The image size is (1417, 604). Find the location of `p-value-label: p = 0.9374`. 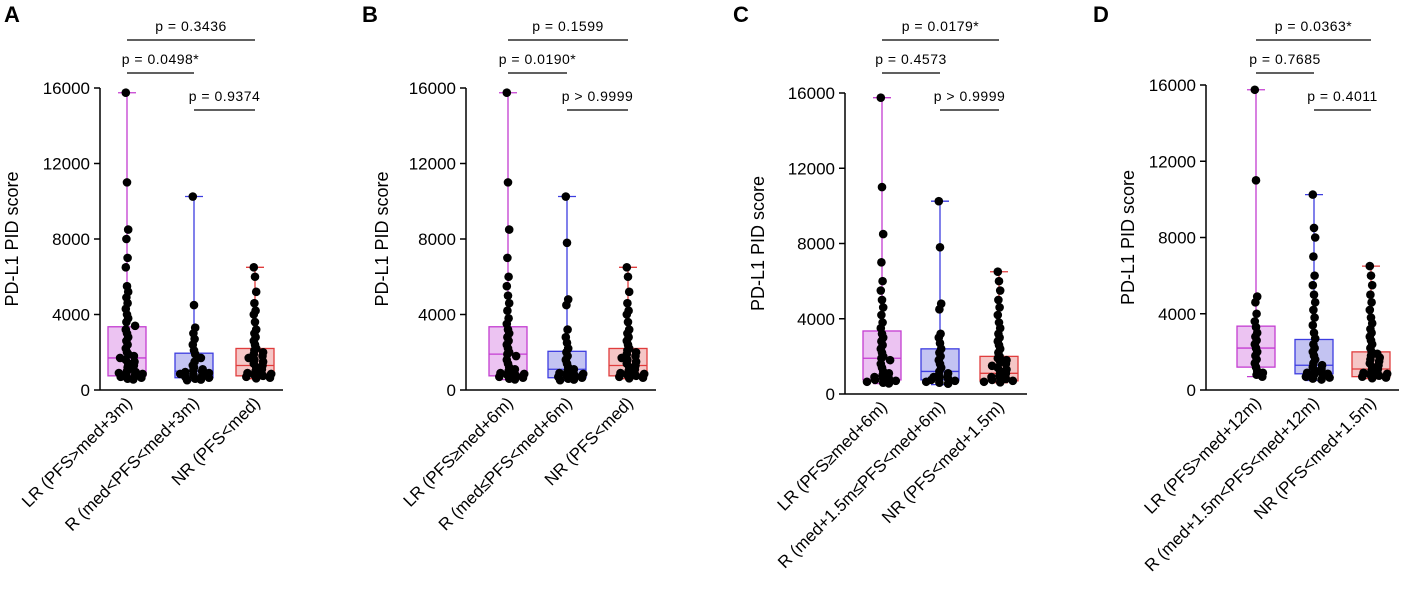

p-value-label: p = 0.9374 is located at coordinates (225, 96).